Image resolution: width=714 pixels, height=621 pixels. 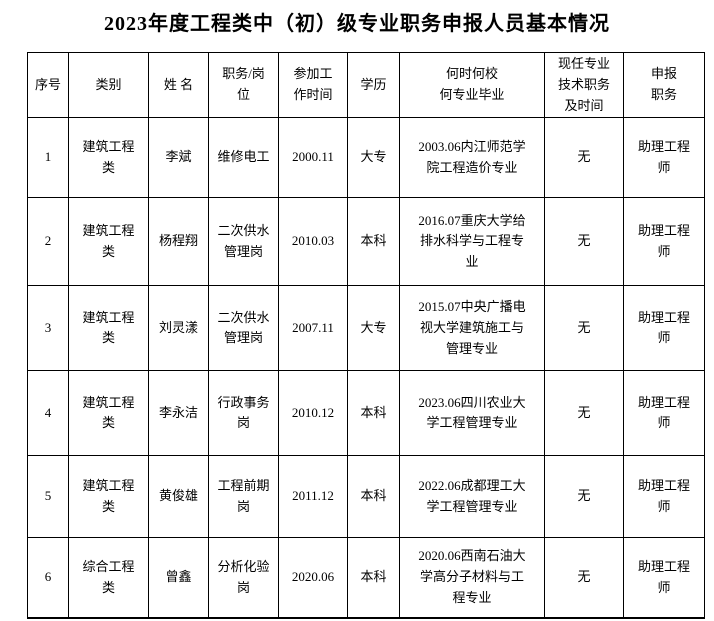 What do you see at coordinates (48, 242) in the screenshot?
I see `cell-serial: 2` at bounding box center [48, 242].